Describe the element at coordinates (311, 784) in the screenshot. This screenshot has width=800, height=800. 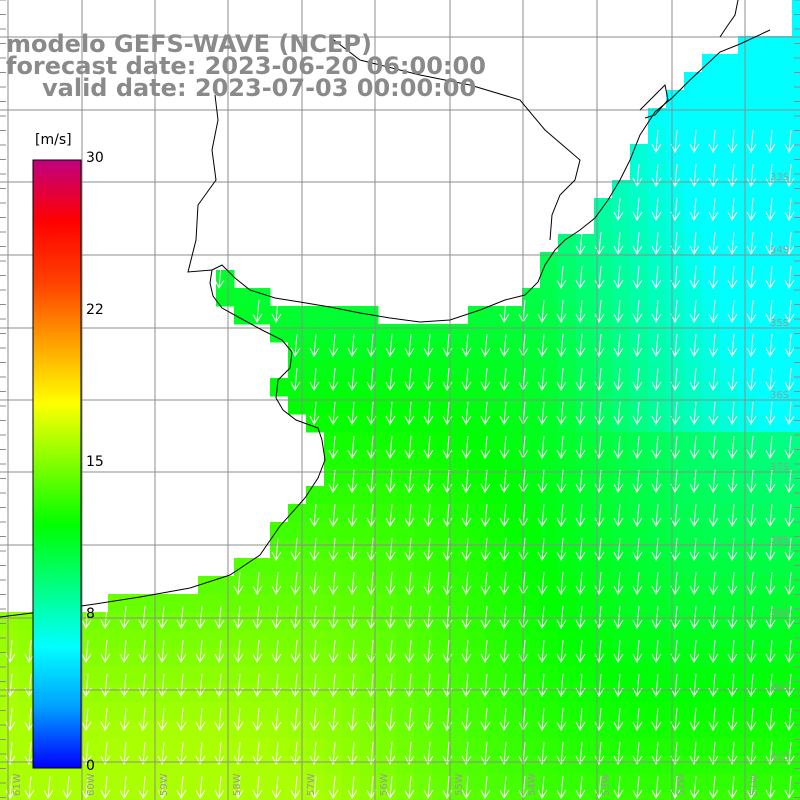
I see `longitude-label: 57W` at that location.